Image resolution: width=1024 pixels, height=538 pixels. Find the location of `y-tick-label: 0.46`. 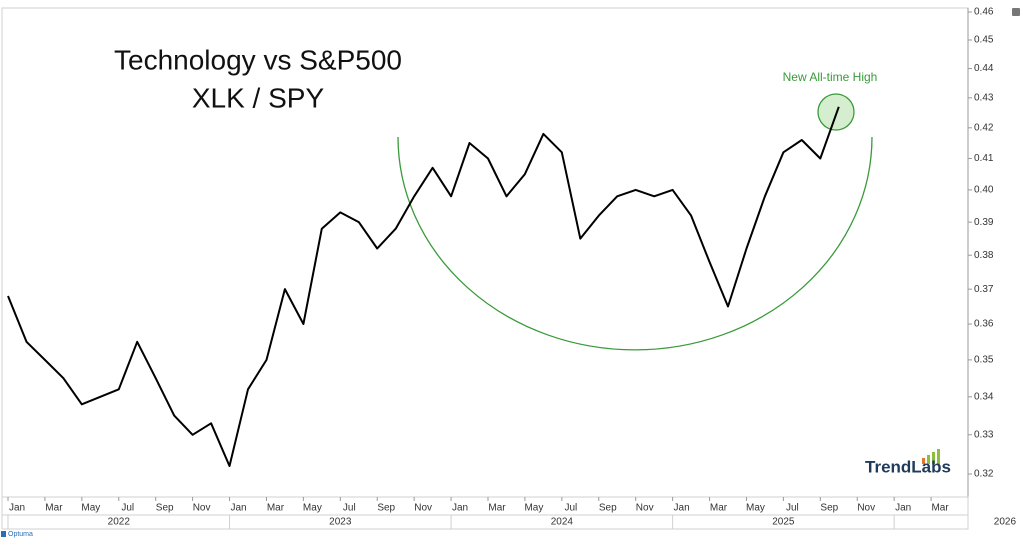

y-tick-label: 0.46 is located at coordinates (984, 12).